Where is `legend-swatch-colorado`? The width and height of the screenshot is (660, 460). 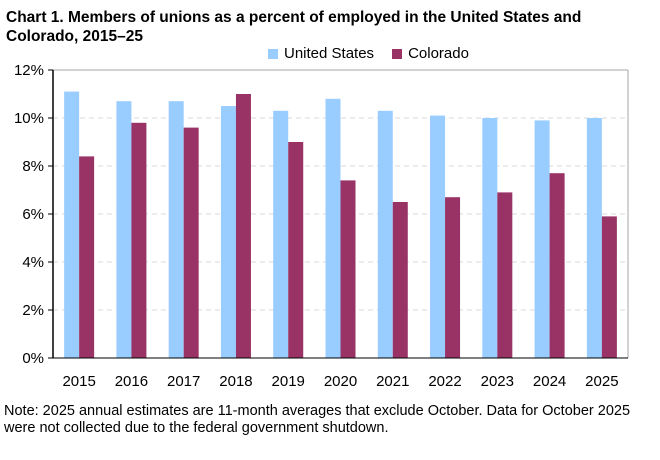
legend-swatch-colorado is located at coordinates (397, 53).